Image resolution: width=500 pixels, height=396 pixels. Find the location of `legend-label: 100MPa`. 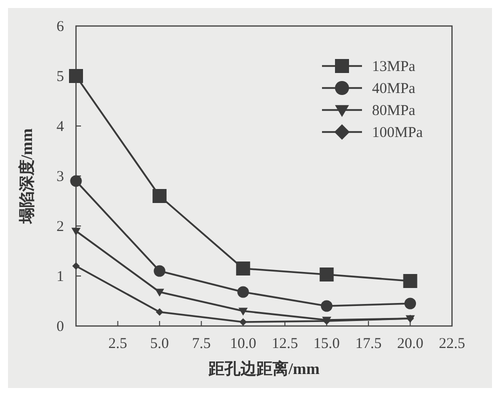

legend-label: 100MPa is located at coordinates (398, 133).